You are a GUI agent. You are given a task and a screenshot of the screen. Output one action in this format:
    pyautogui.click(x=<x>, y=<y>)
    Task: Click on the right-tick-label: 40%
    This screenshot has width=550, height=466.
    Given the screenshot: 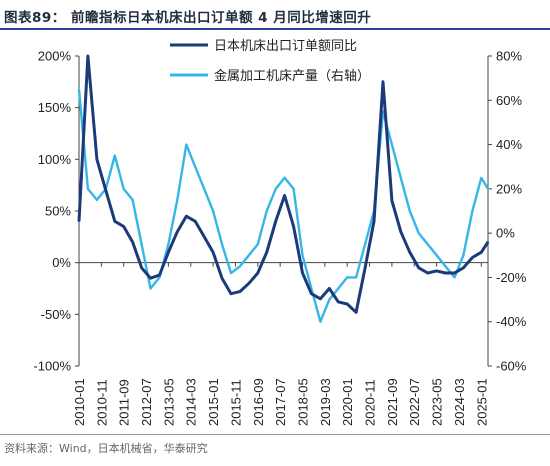 What is the action you would take?
    pyautogui.click(x=509, y=144)
    